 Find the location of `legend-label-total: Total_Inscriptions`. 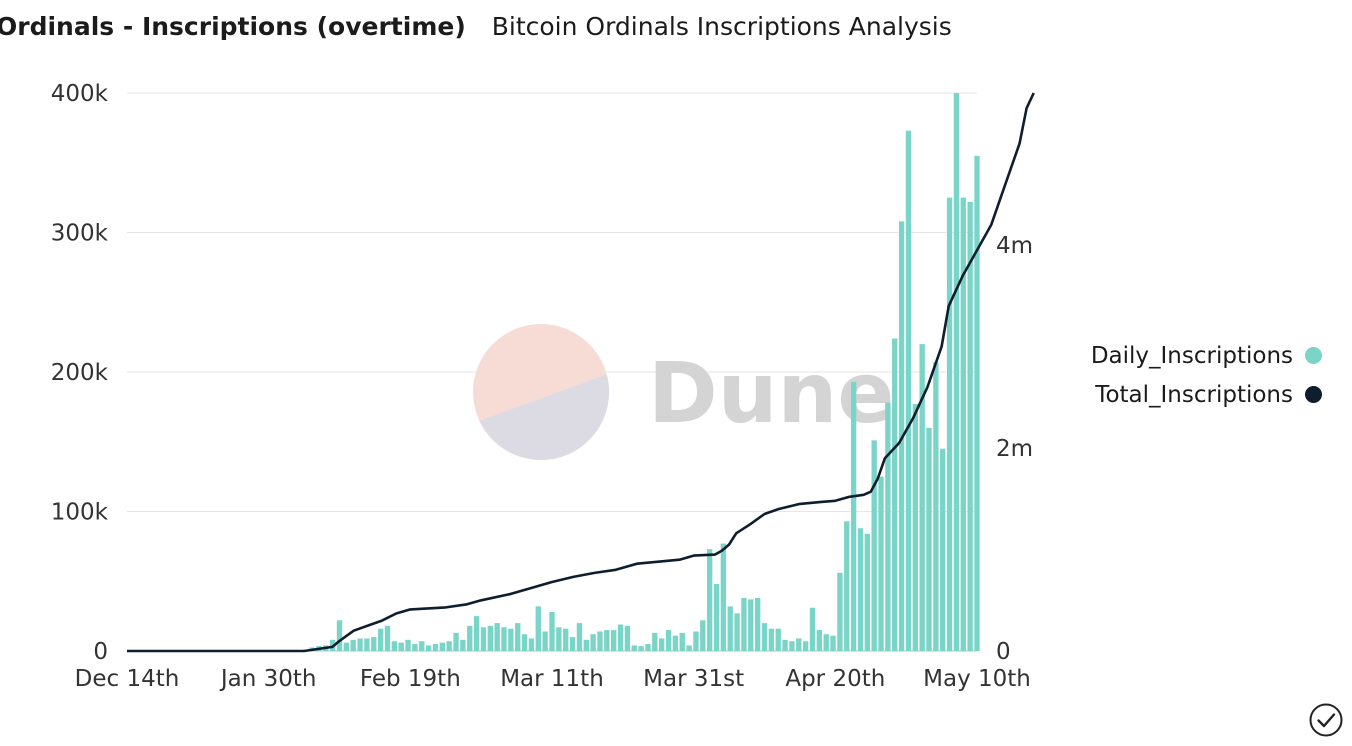

legend-label-total: Total_Inscriptions is located at coordinates (1194, 394).